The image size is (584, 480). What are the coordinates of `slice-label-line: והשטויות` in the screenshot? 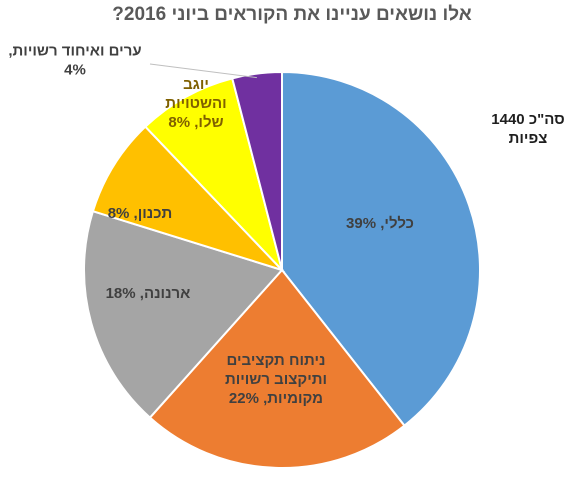 It's located at (195, 103).